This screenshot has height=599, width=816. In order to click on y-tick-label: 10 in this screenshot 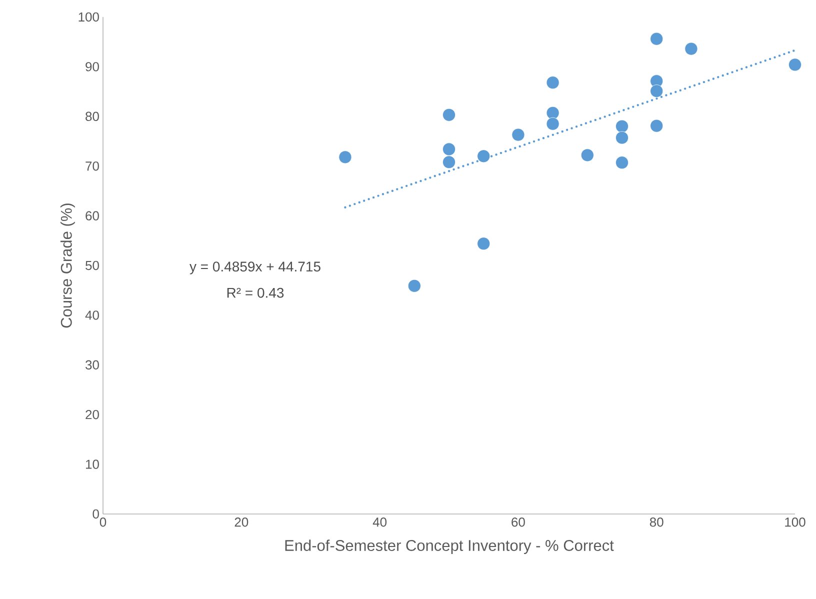, I will do `click(92, 464)`.